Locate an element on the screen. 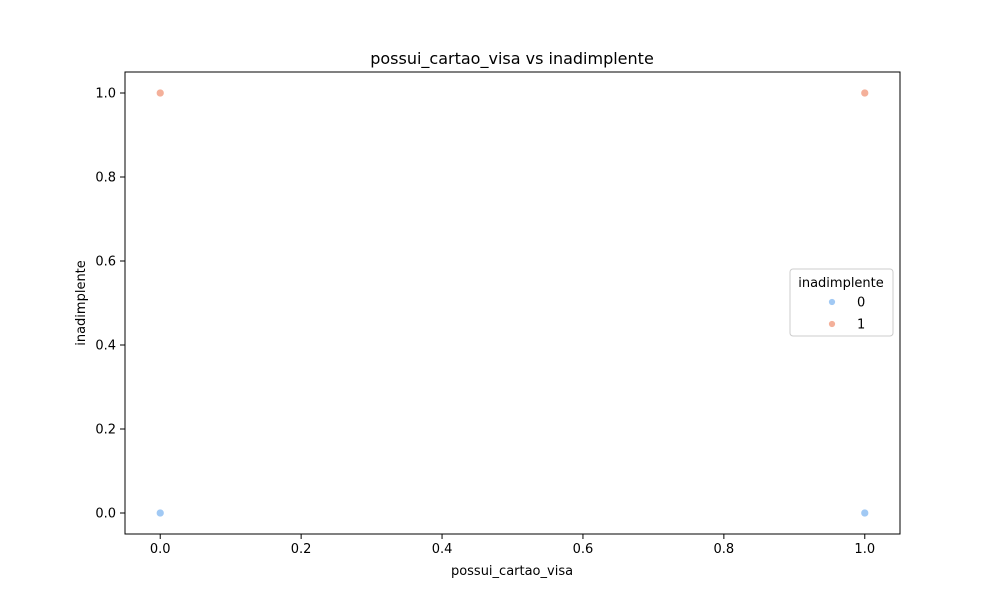 The height and width of the screenshot is (600, 1000). x-tick-label: 0.4 is located at coordinates (442, 549).